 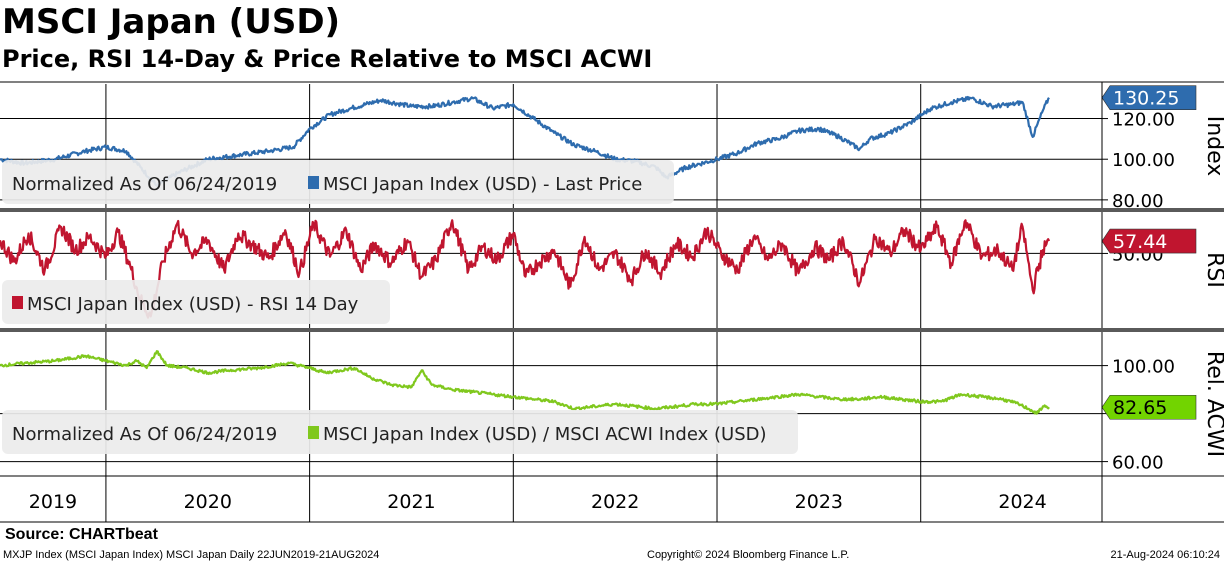 What do you see at coordinates (1143, 367) in the screenshot?
I see `relative-tick-label: 100.00` at bounding box center [1143, 367].